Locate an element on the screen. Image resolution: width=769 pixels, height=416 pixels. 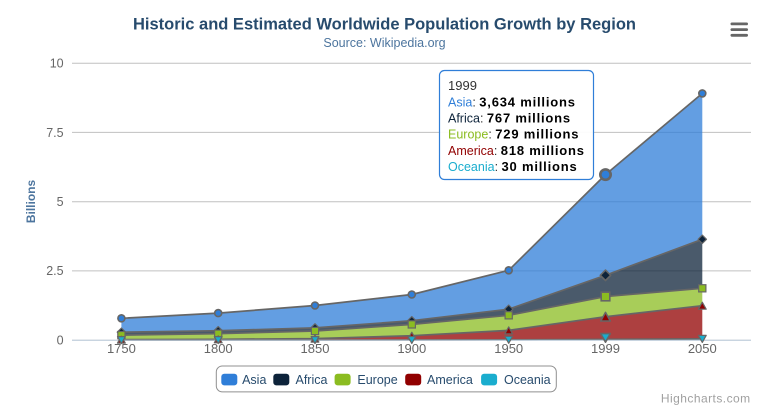
svg-text: 2.5 is located at coordinates (54, 271).